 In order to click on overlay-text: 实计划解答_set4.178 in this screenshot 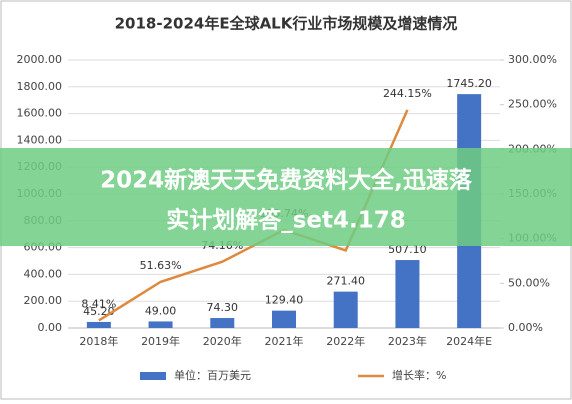, I will do `click(286, 220)`.